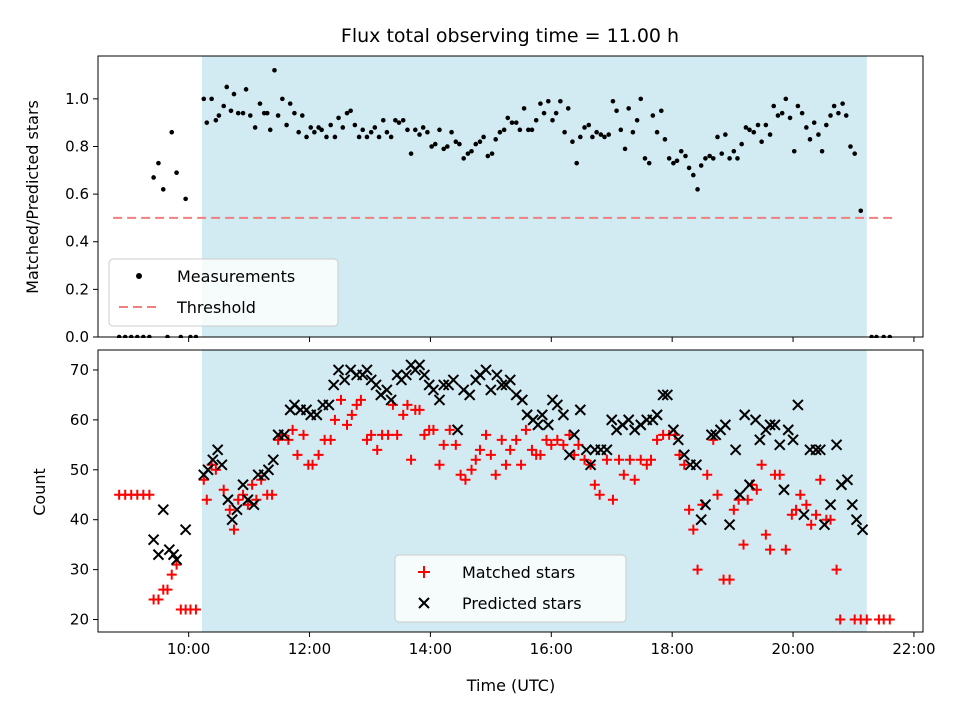 This screenshot has width=960, height=720. I want to click on y-tick-label: 20, so click(79, 620).